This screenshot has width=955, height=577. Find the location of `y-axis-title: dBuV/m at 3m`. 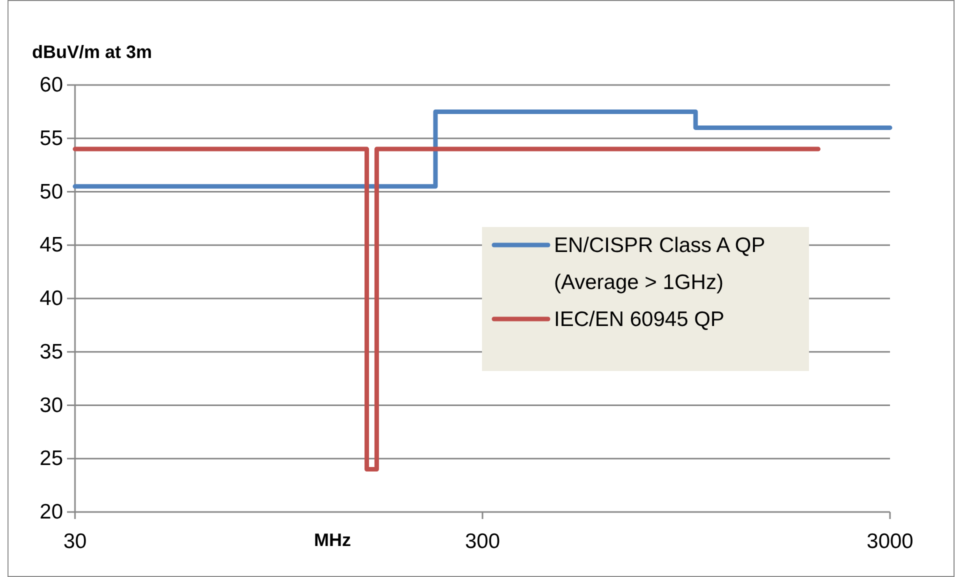

y-axis-title: dBuV/m at 3m is located at coordinates (92, 52).